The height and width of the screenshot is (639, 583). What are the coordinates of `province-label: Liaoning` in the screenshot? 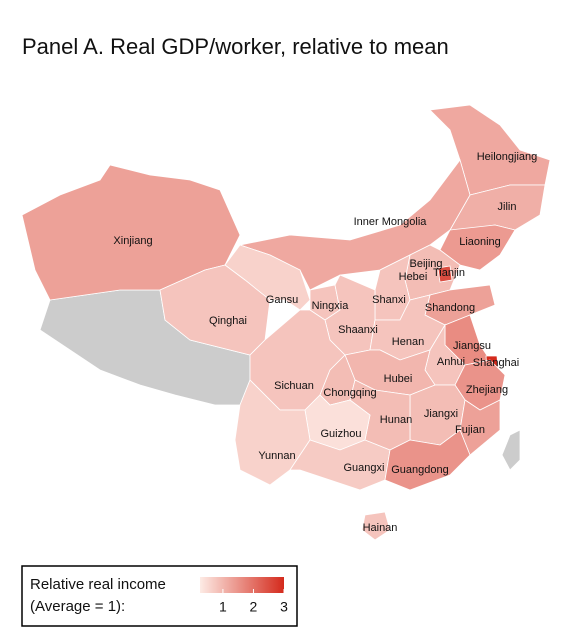 It's located at (480, 242).